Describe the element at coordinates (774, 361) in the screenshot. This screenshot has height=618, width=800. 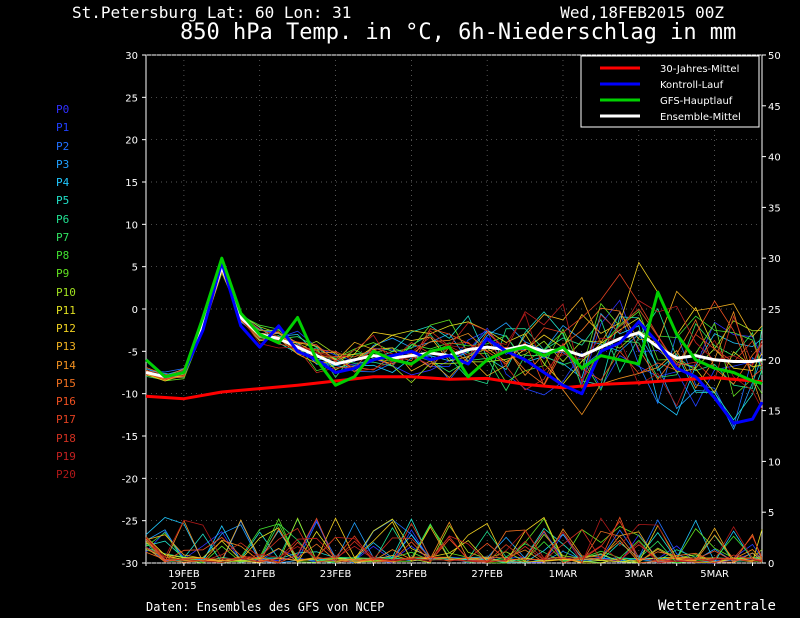
I see `y-right-tick-label: 20` at that location.